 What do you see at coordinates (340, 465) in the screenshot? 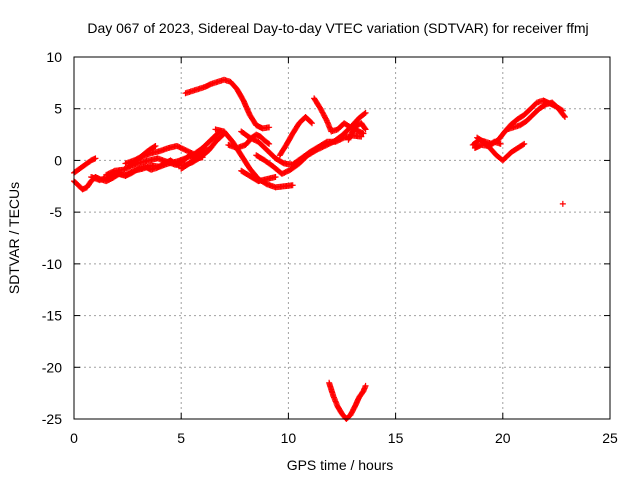
I see `x-axis-label: GPS time / hours` at bounding box center [340, 465].